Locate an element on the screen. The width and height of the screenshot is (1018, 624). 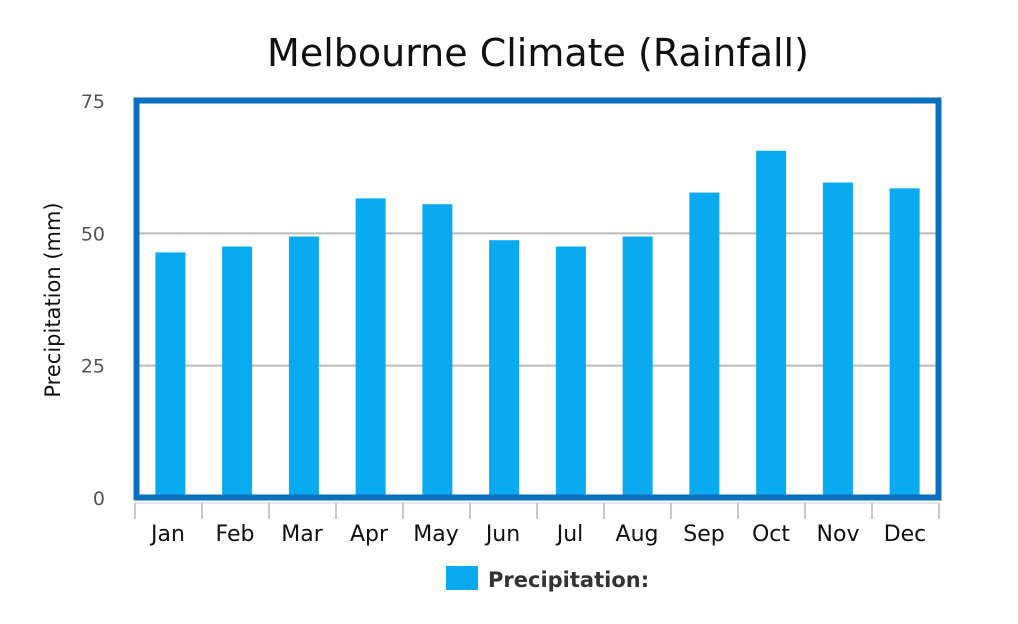
y-tick-label: 50 is located at coordinates (93, 234).